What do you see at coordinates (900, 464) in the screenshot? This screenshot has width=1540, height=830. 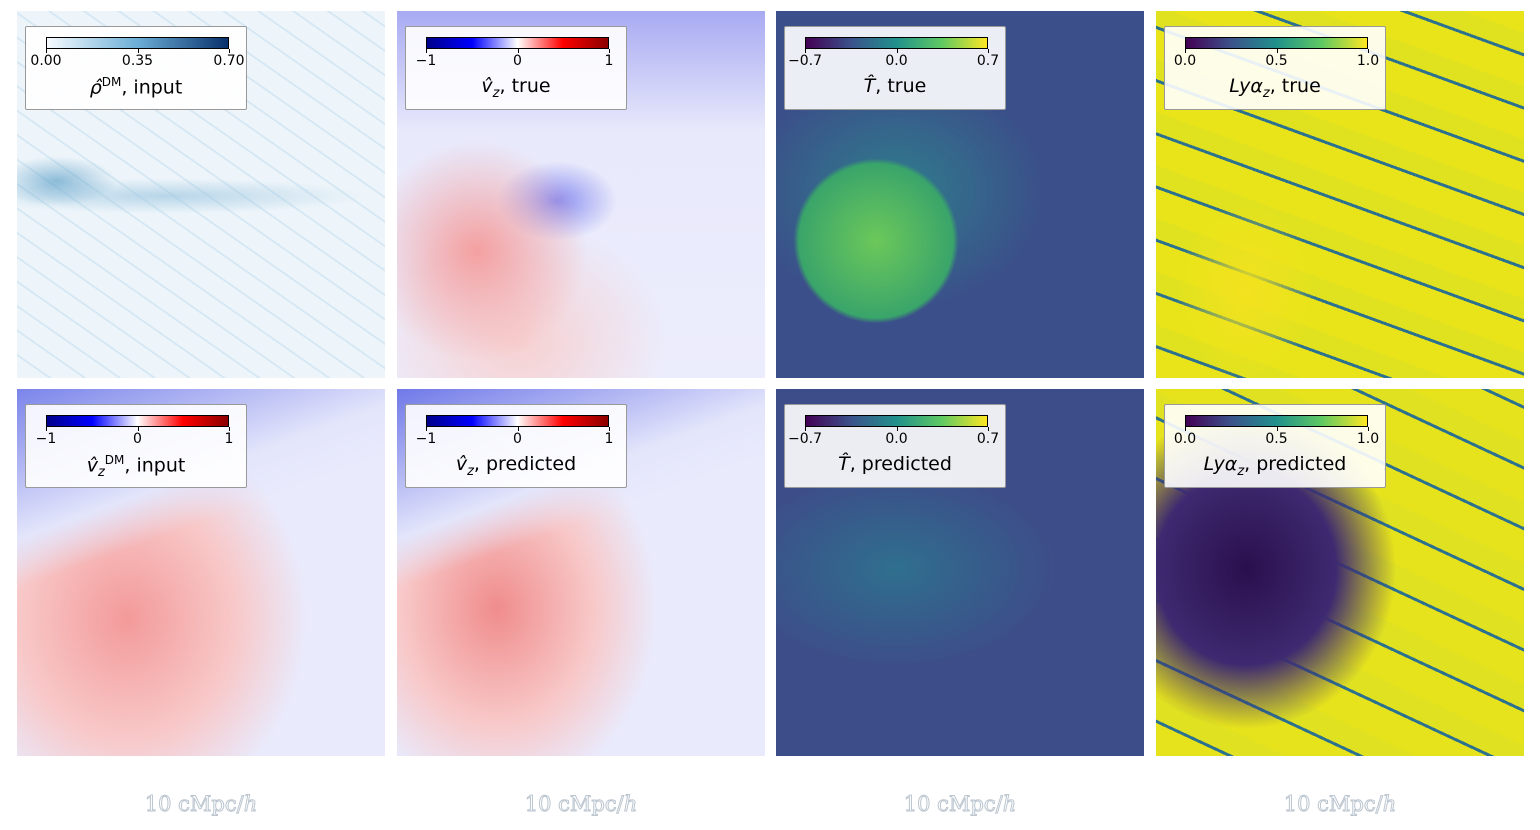 I see `label-text: , predicted` at bounding box center [900, 464].